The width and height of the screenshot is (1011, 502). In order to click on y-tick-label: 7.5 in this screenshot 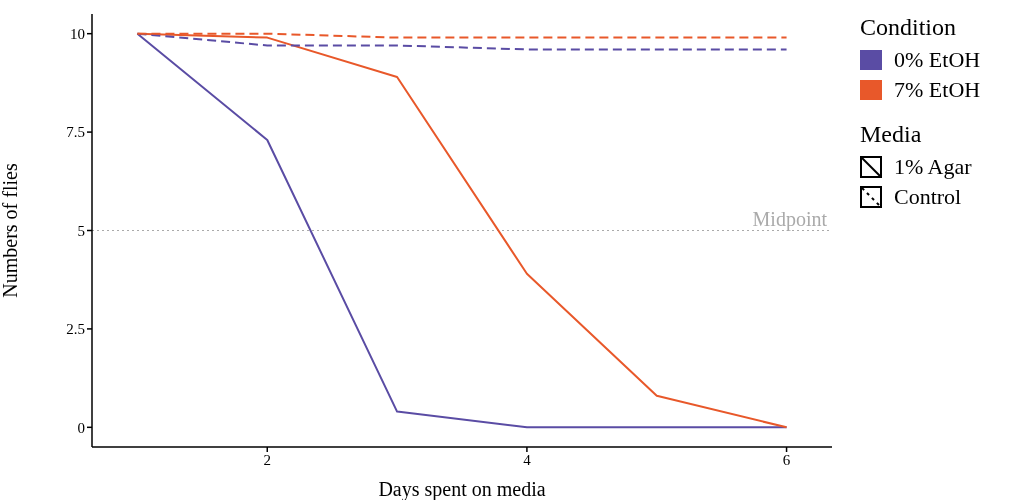, I will do `click(75, 132)`.